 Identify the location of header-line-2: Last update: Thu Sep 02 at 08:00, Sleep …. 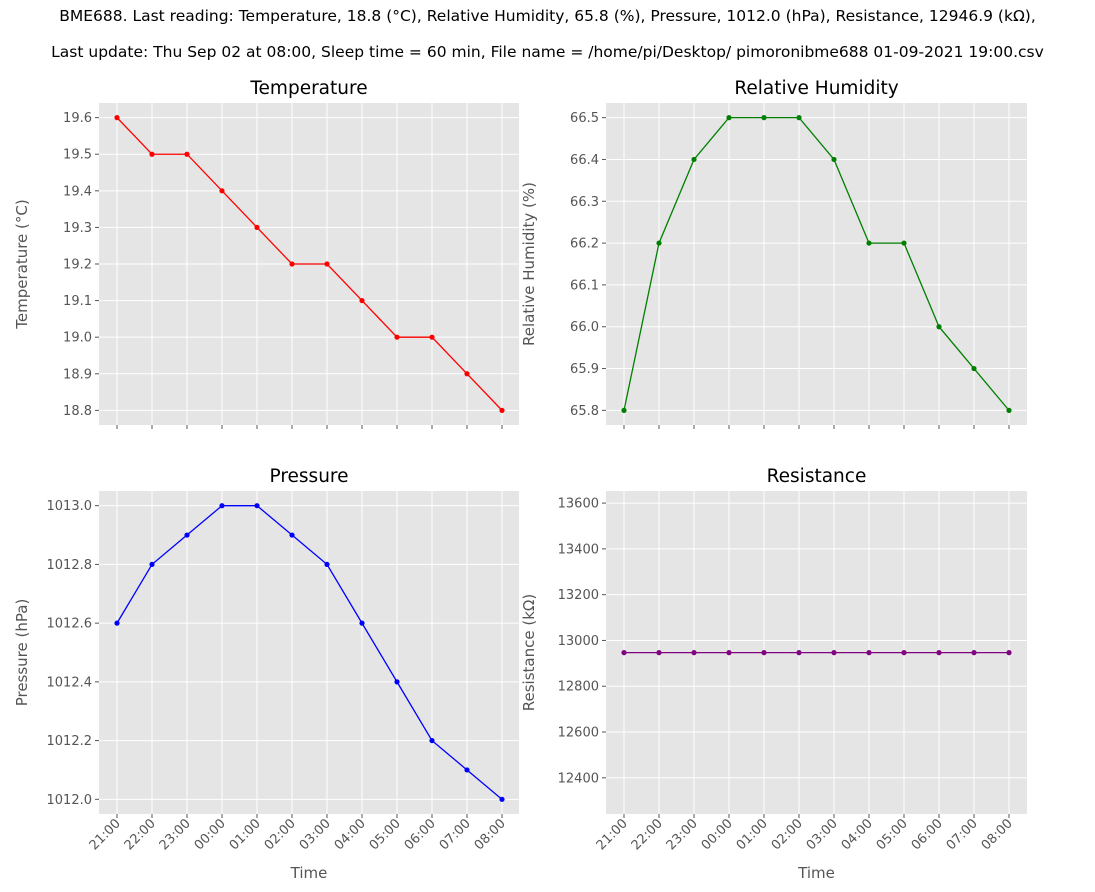
(547, 52).